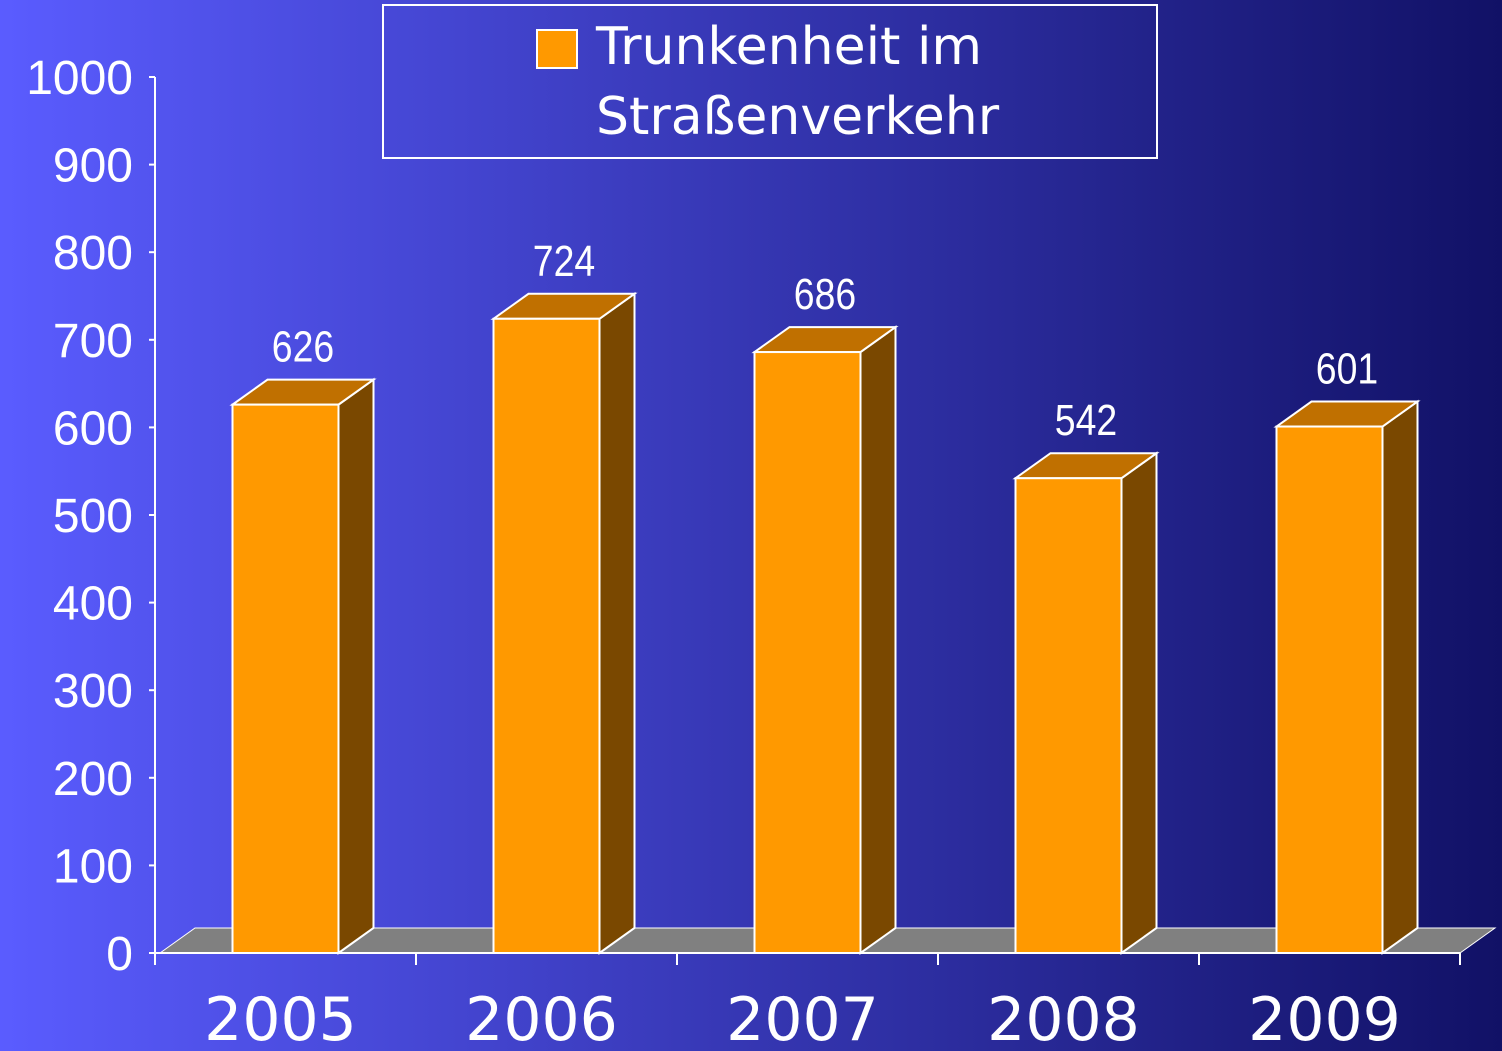 This screenshot has height=1051, width=1502. Describe the element at coordinates (303, 347) in the screenshot. I see `value-label: 626` at that location.